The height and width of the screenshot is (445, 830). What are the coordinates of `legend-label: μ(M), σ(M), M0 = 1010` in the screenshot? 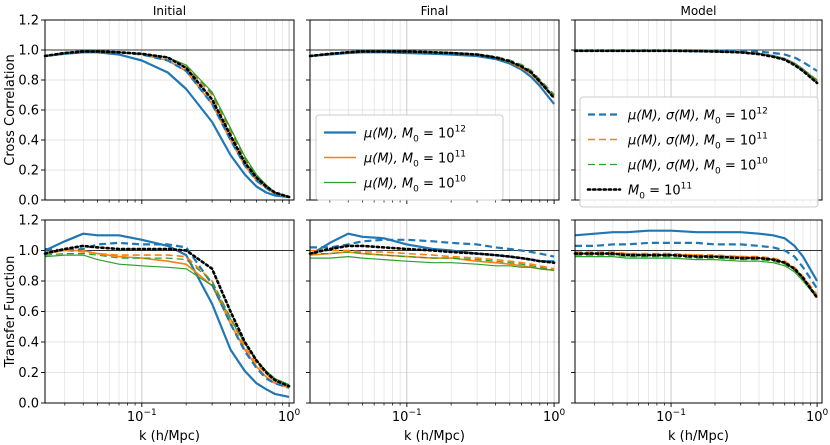 It's located at (697, 167).